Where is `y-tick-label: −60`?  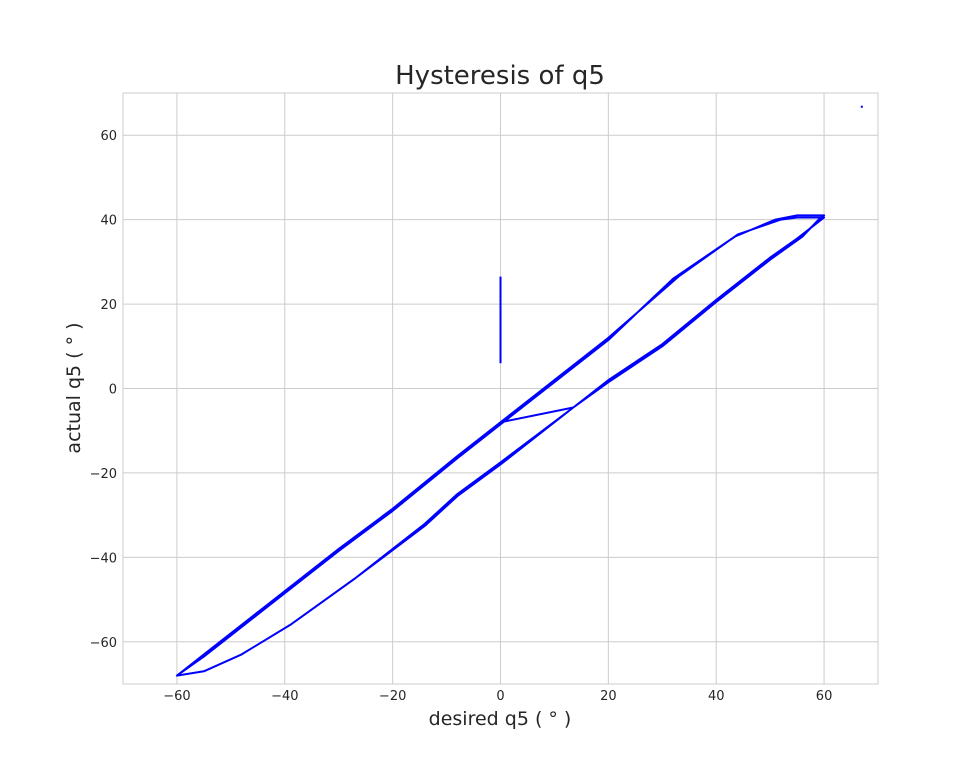
y-tick-label: −60 is located at coordinates (103, 643).